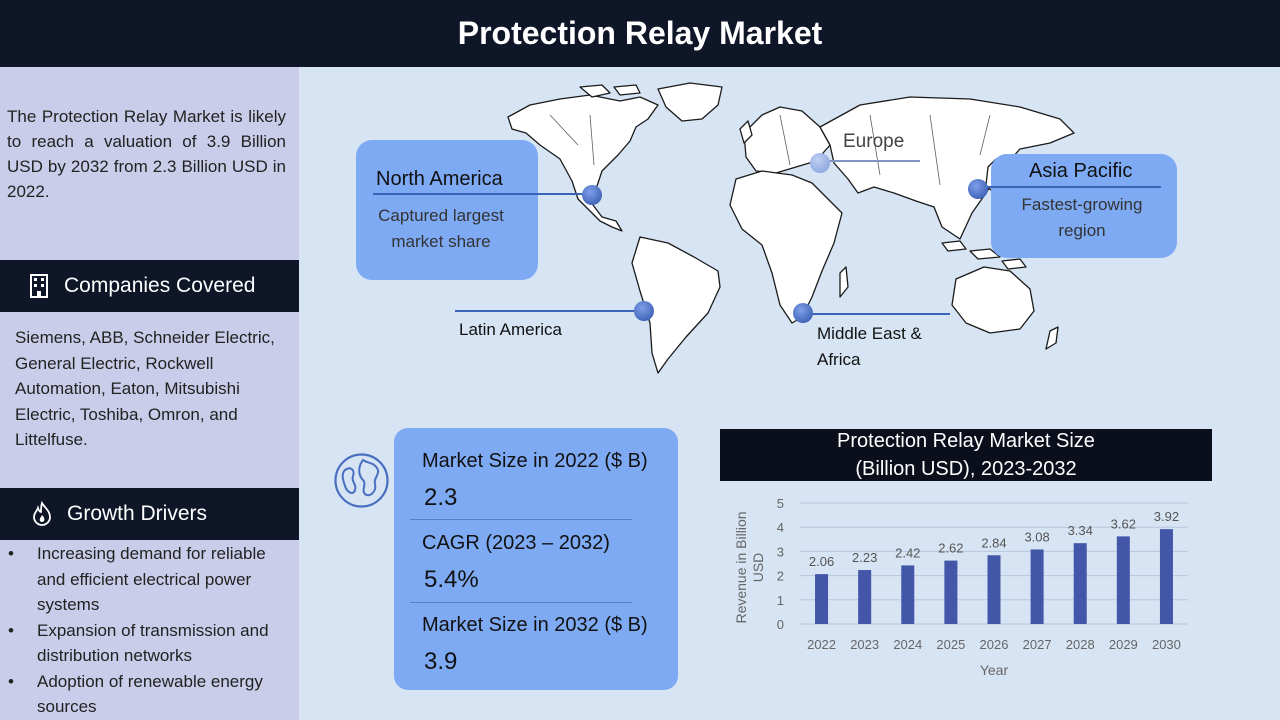 The width and height of the screenshot is (1280, 720). What do you see at coordinates (535, 625) in the screenshot?
I see `stat-label-2032: Market Size in 2032 ($ B)` at bounding box center [535, 625].